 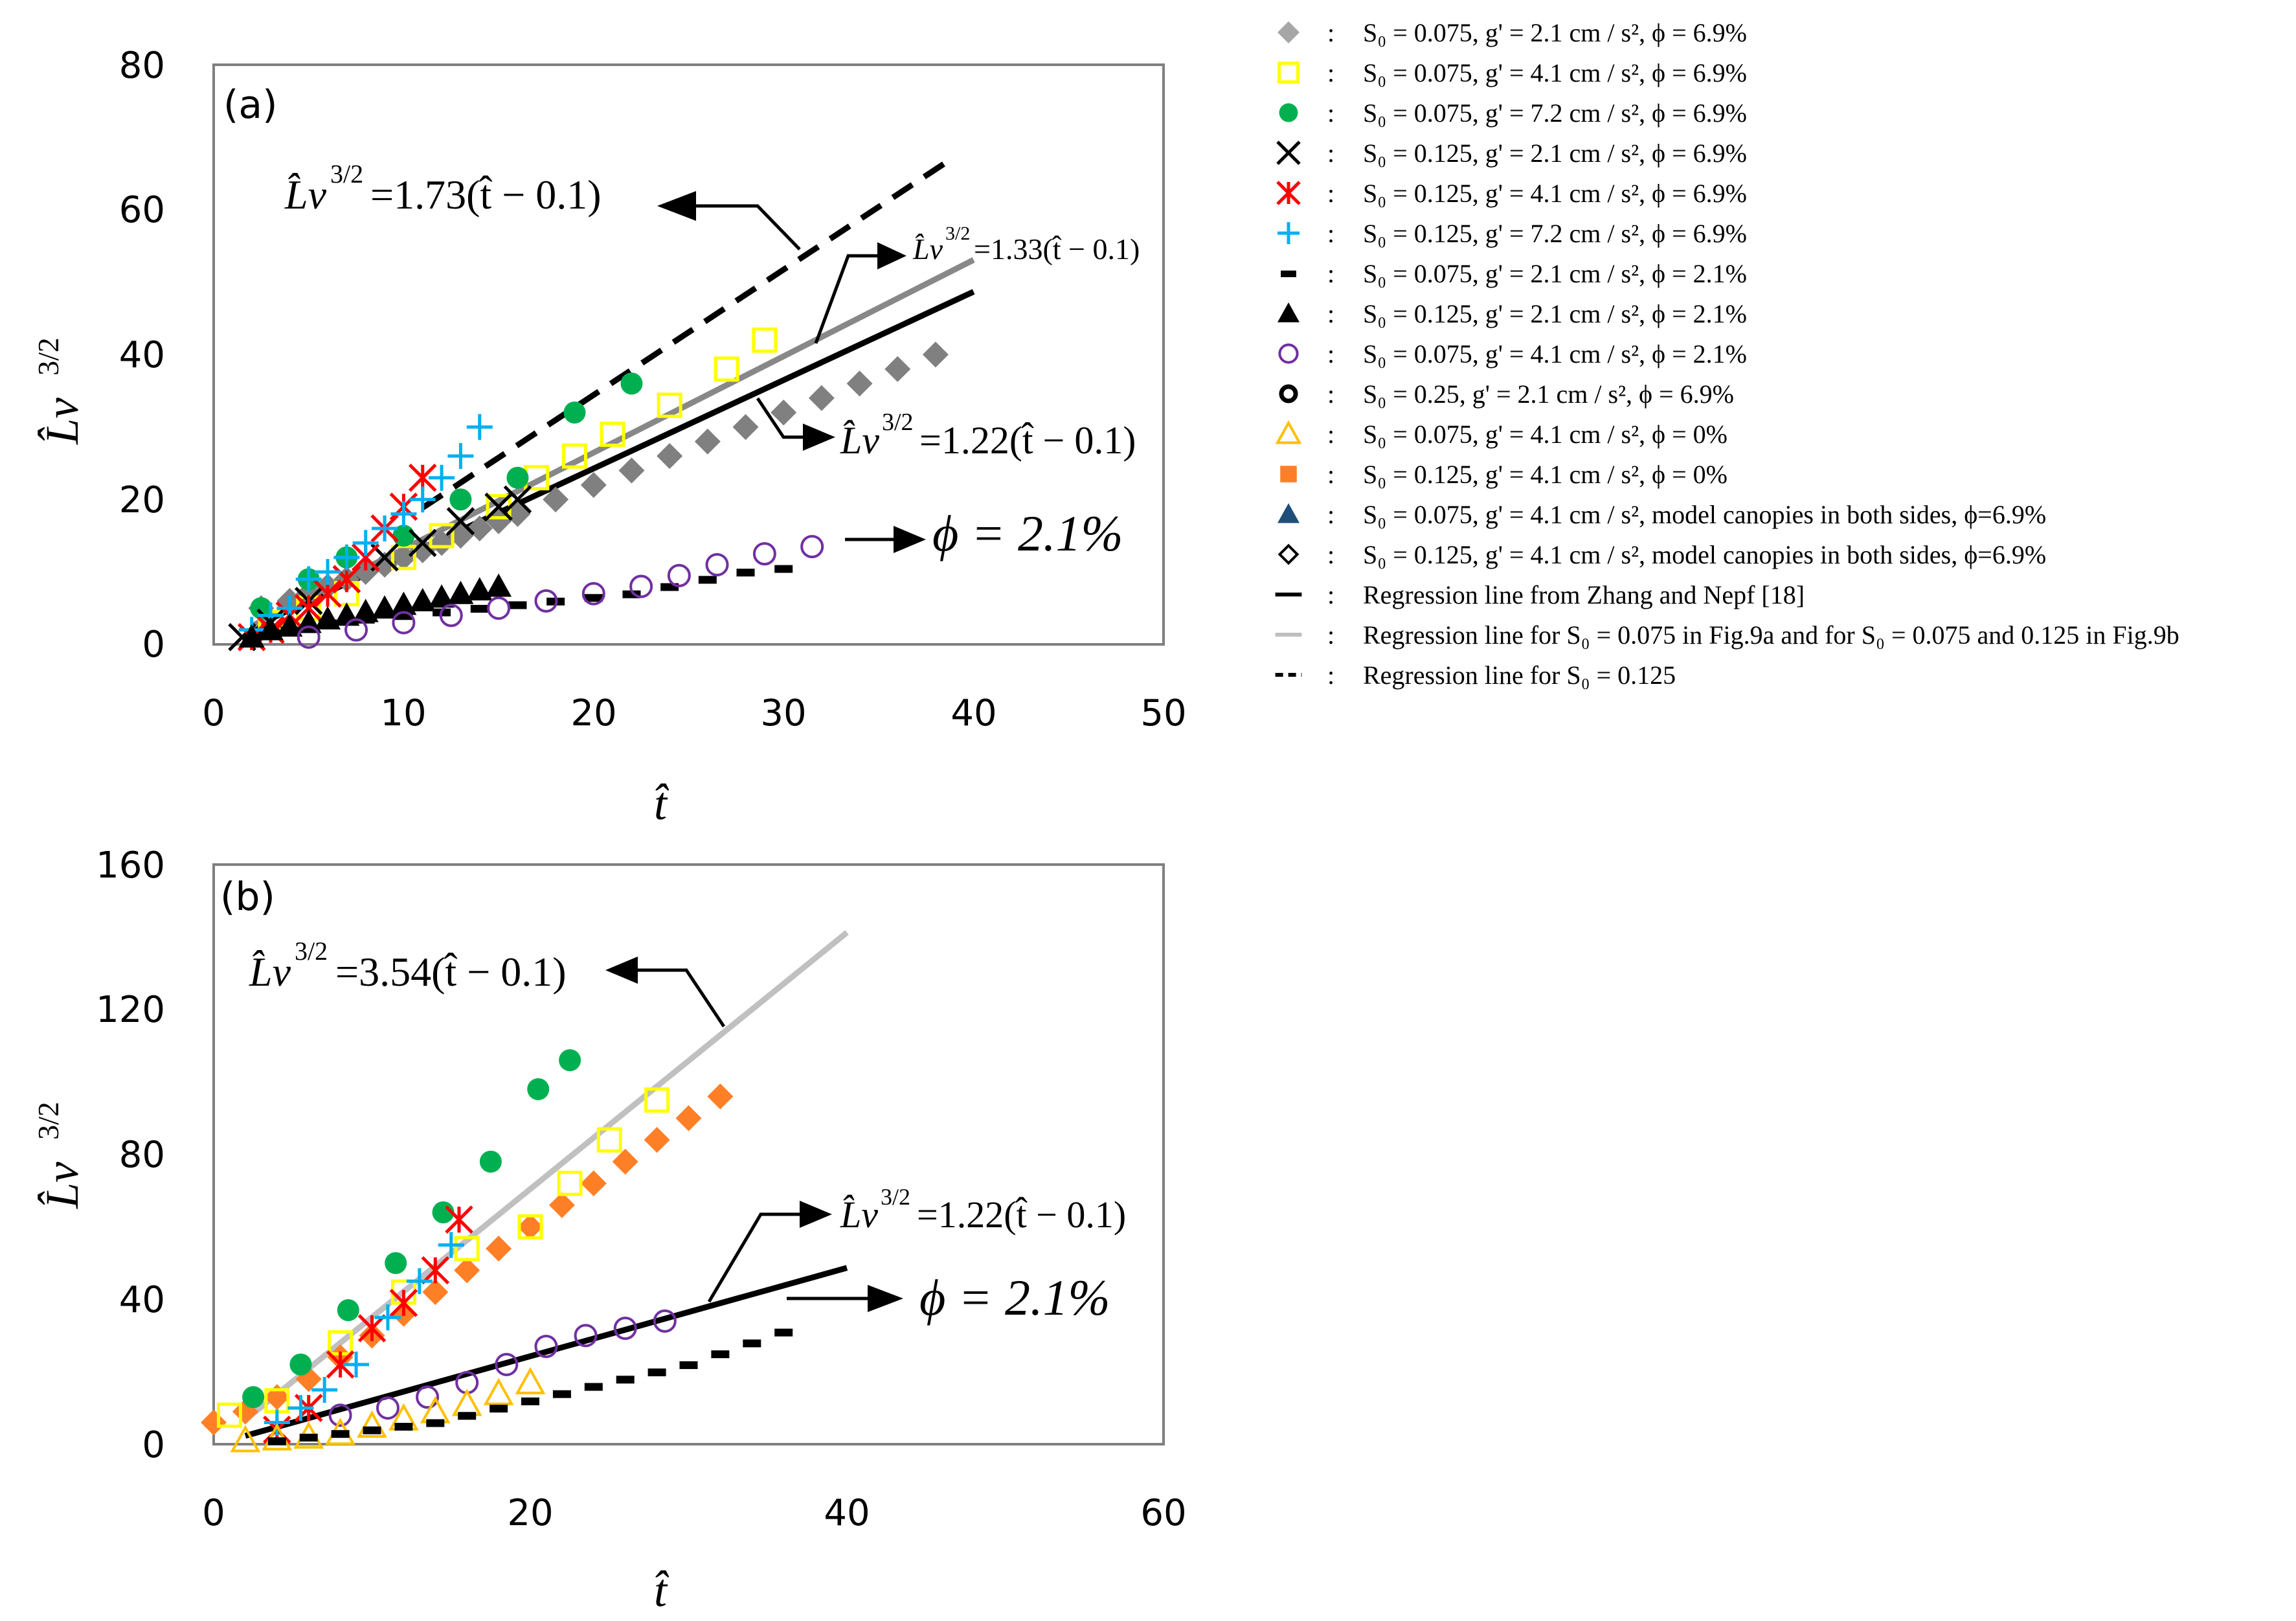 I want to click on panel-b-series-purple-circle, so click(x=502, y=1368).